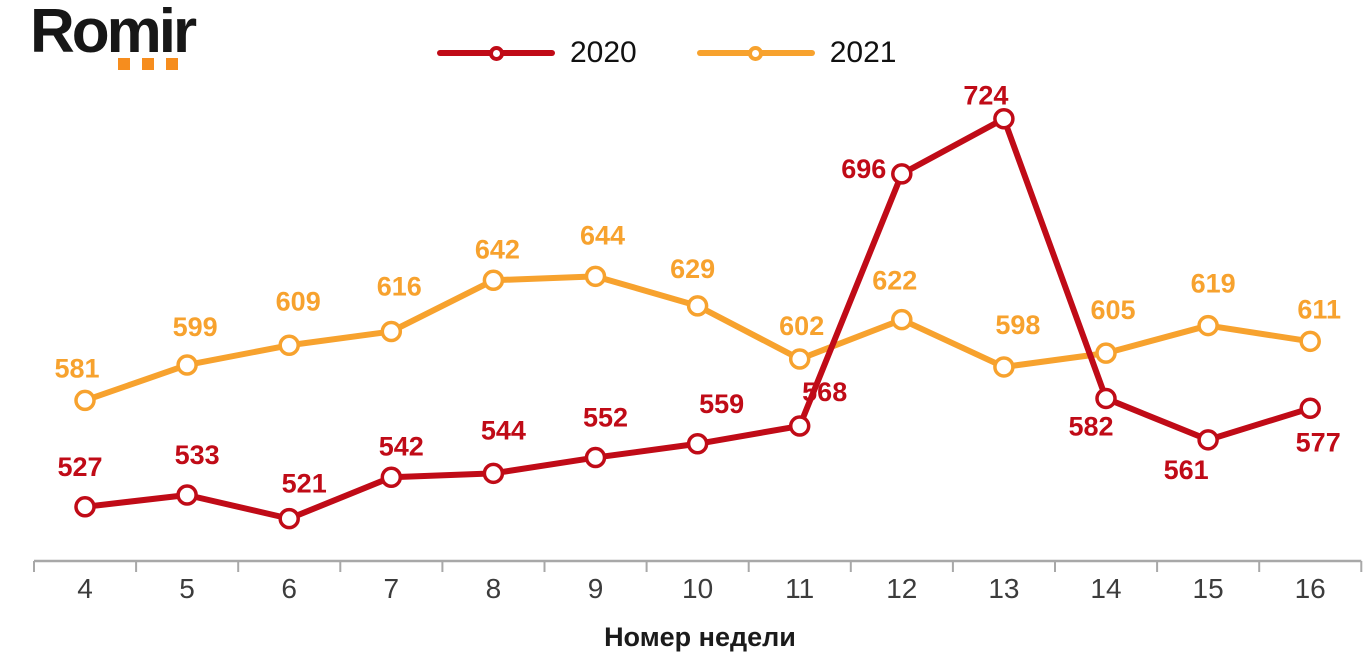  What do you see at coordinates (497, 249) in the screenshot?
I see `data-point-label-2021: 642` at bounding box center [497, 249].